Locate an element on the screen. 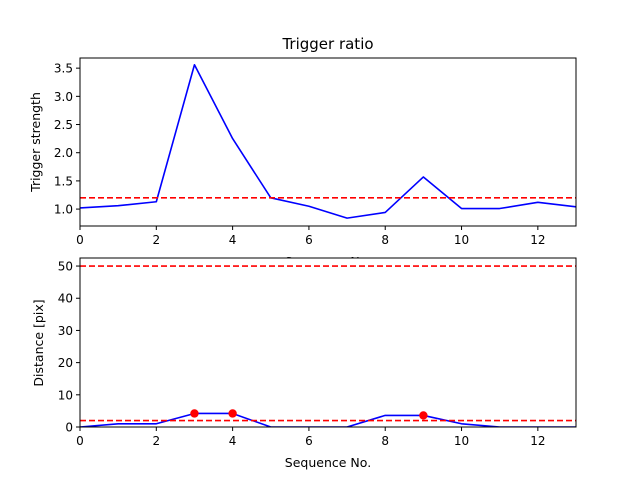  bottom-y-tick-label: 40 is located at coordinates (65, 299).